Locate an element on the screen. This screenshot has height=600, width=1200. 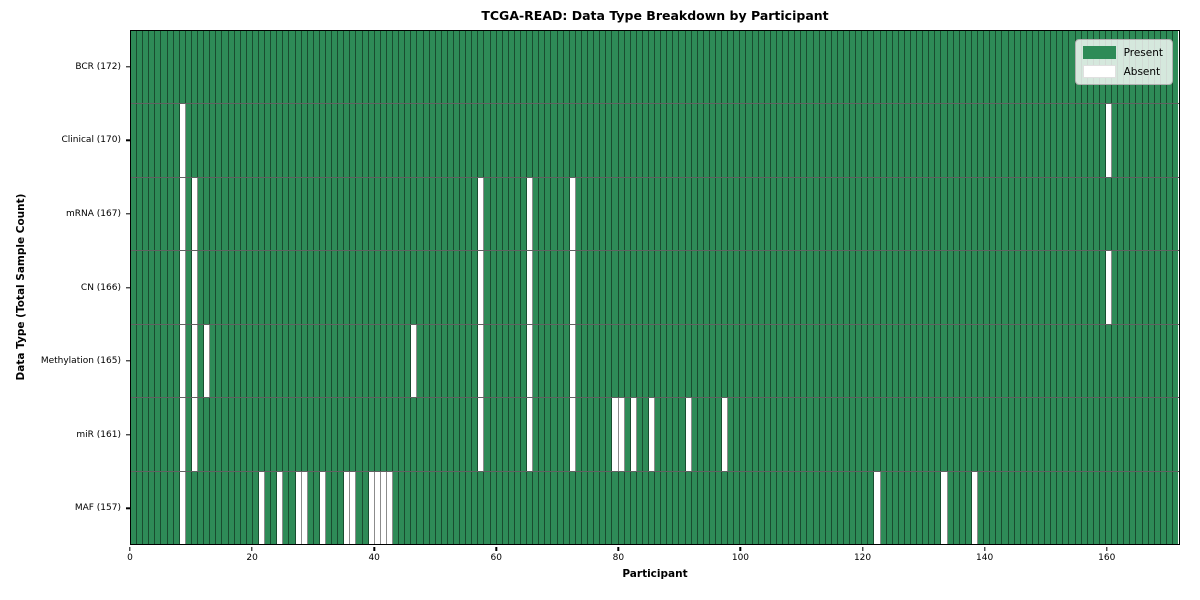
x-tick-label-60: 60 is located at coordinates (496, 558).